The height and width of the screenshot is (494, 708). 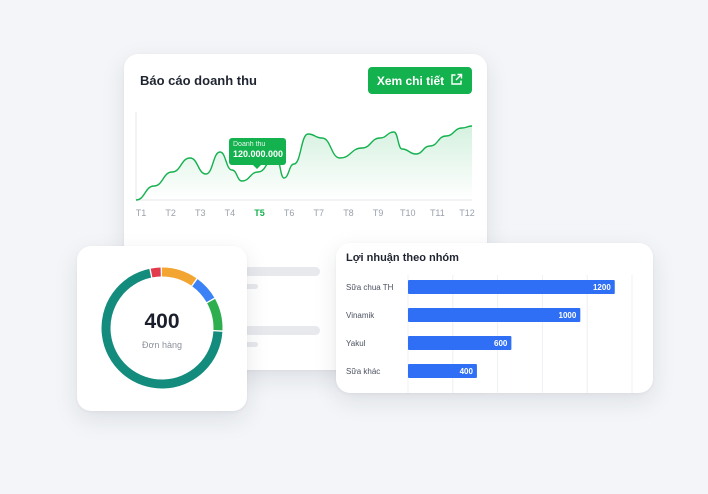 I want to click on revenue-line-chart: T1 T2 T3 T4 T5 T6 T7 T8 T9 T10 T11 T12, so click(x=305, y=165).